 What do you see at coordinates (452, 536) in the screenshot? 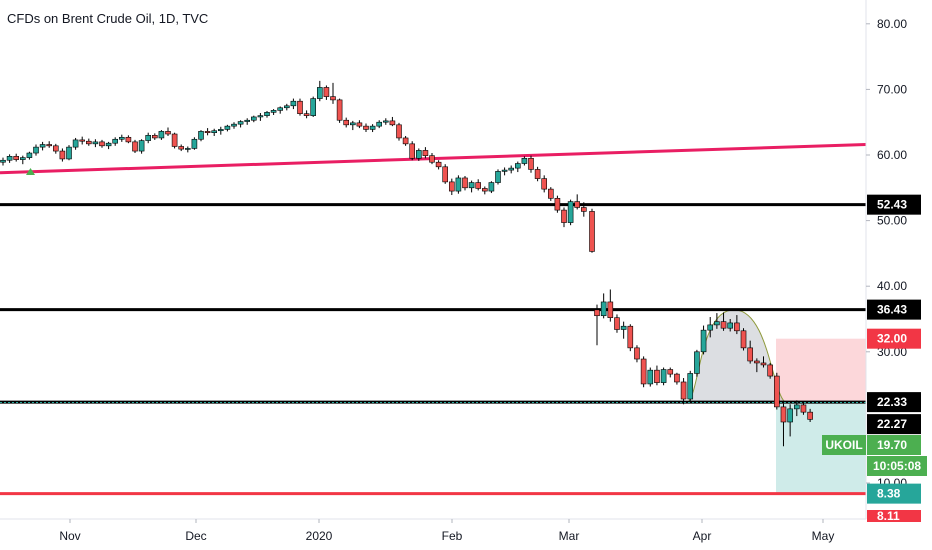
I see `x-tick-label: Feb` at bounding box center [452, 536].